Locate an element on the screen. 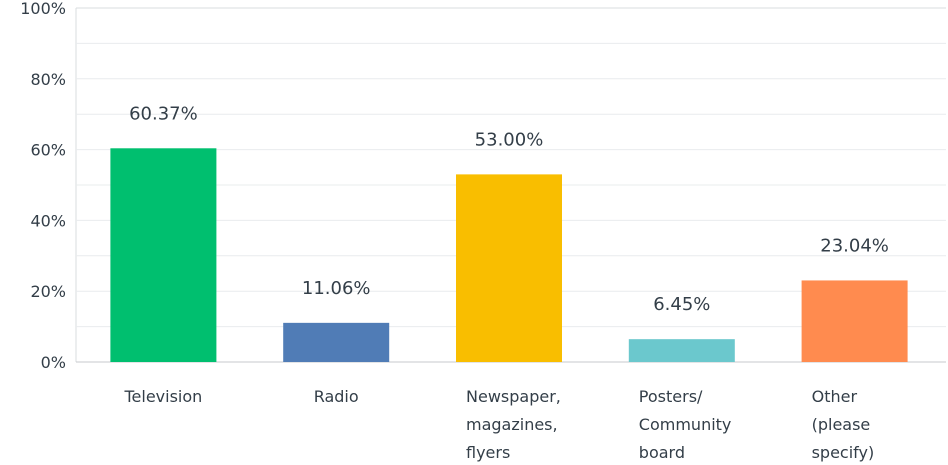 This screenshot has height=465, width=948. y-axis: 0% 20% 40% 60% 80% 100% is located at coordinates (43, 186).